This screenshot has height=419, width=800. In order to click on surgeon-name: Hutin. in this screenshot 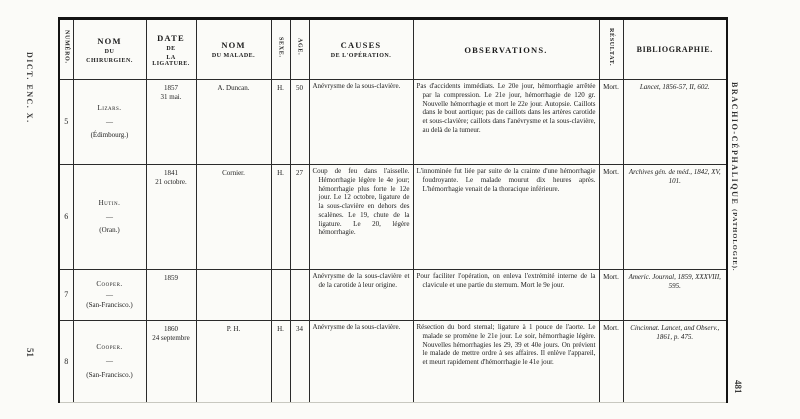, I will do `click(109, 202)`.